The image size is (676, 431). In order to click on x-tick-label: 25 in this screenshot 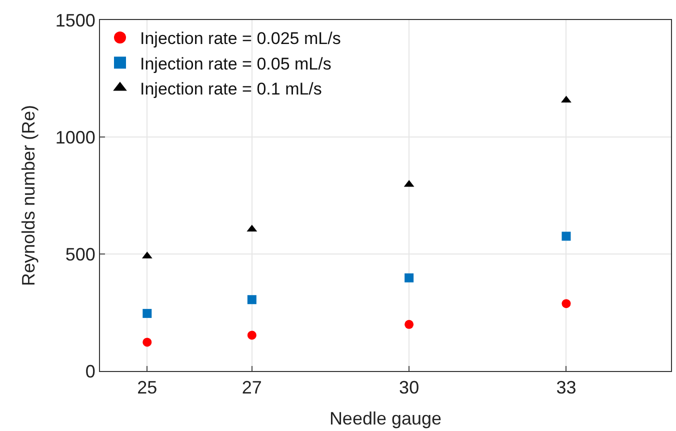, I will do `click(147, 388)`.